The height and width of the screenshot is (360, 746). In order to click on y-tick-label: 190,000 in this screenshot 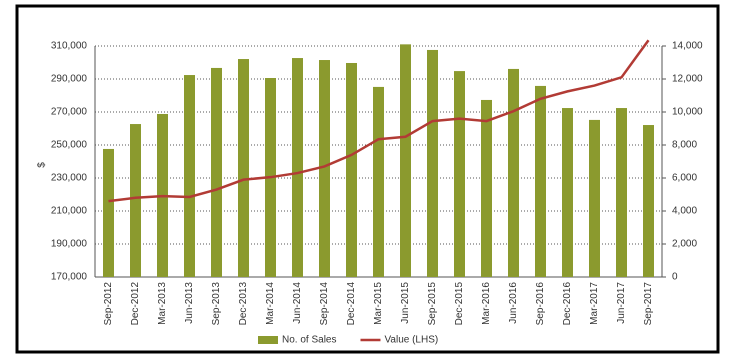, I will do `click(69, 244)`.